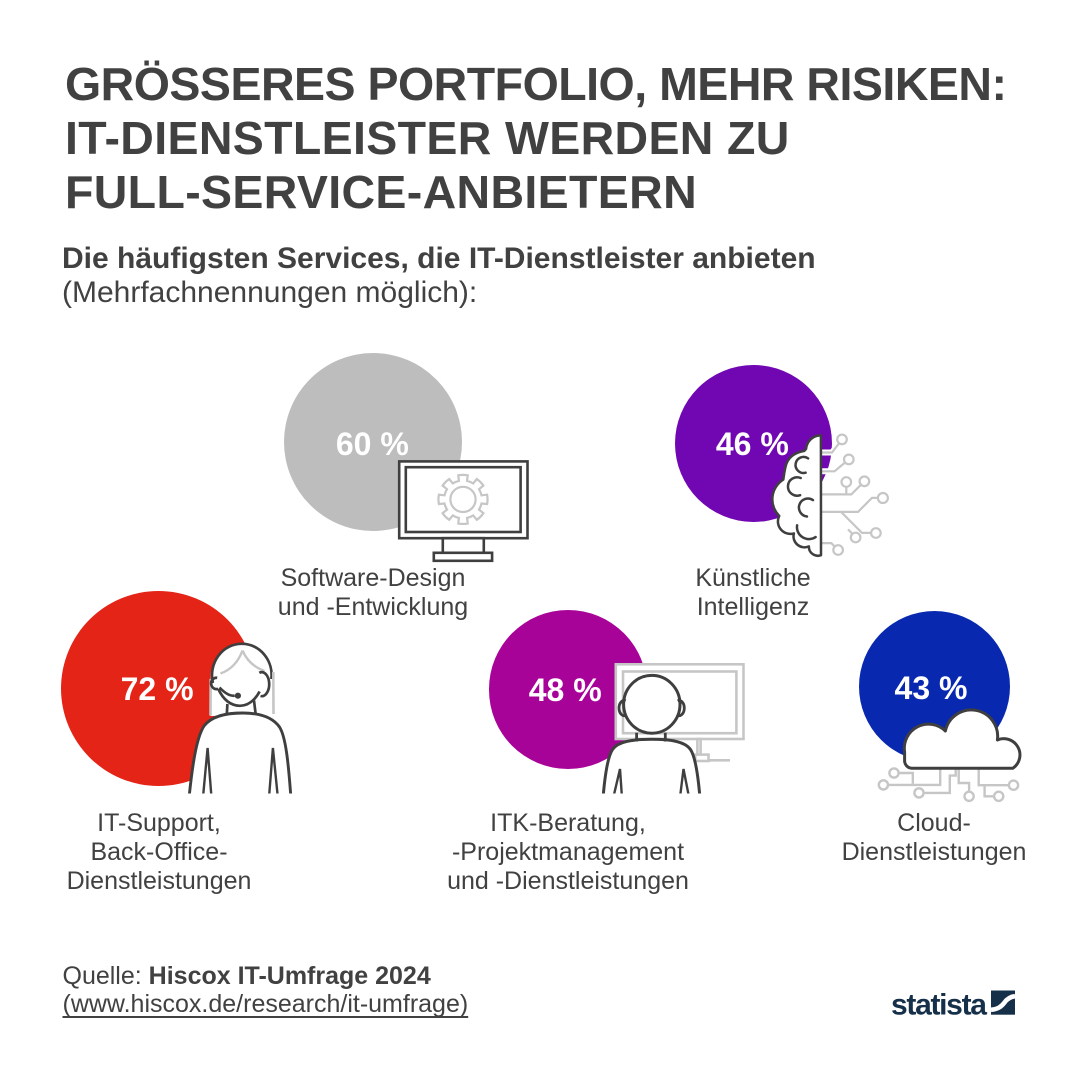 Image resolution: width=1080 pixels, height=1080 pixels. What do you see at coordinates (939, 1005) in the screenshot?
I see `svg-text: statista` at bounding box center [939, 1005].